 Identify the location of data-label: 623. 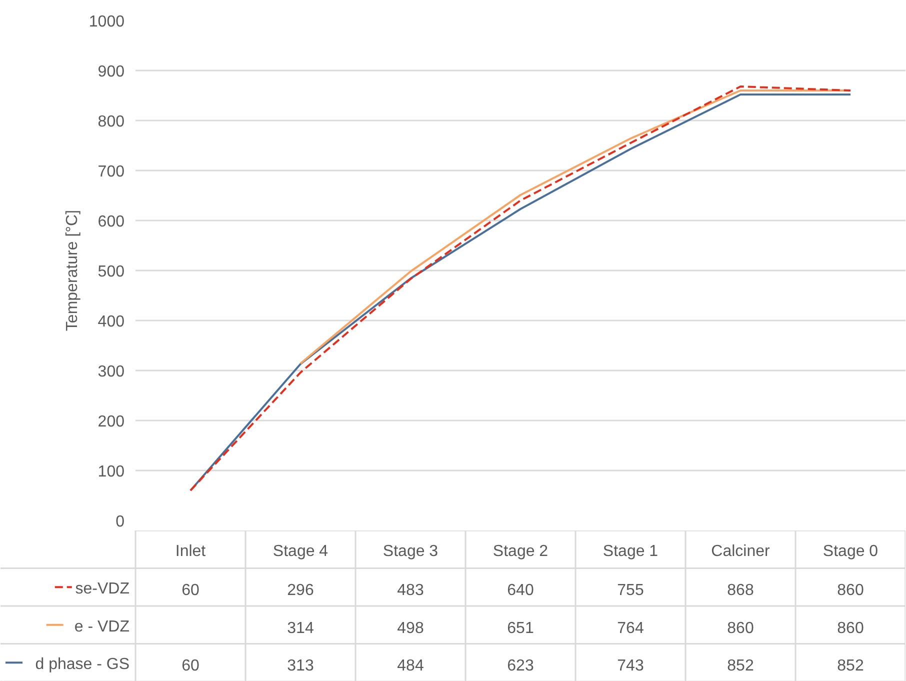
(520, 666).